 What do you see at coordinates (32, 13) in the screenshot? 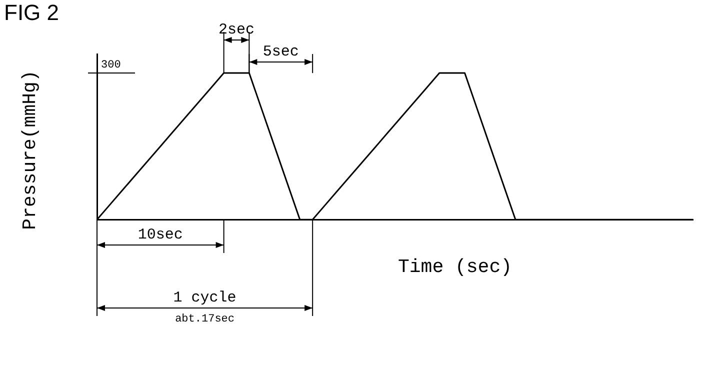
I see `chart-title: FIG 2` at bounding box center [32, 13].